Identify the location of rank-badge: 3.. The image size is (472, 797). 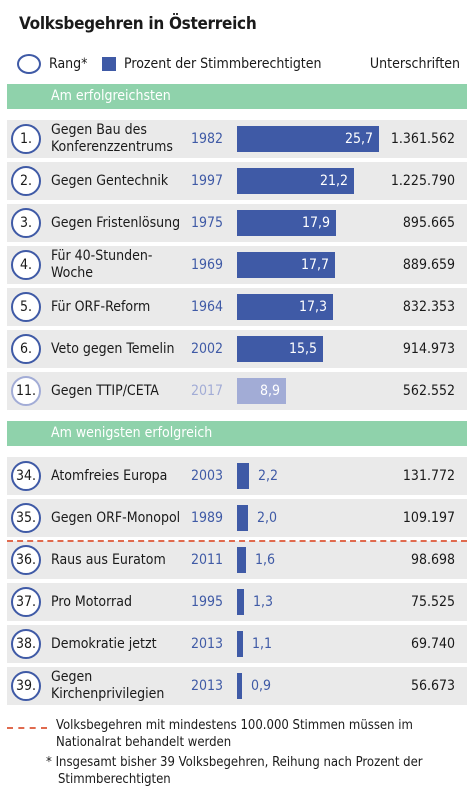
(26, 223).